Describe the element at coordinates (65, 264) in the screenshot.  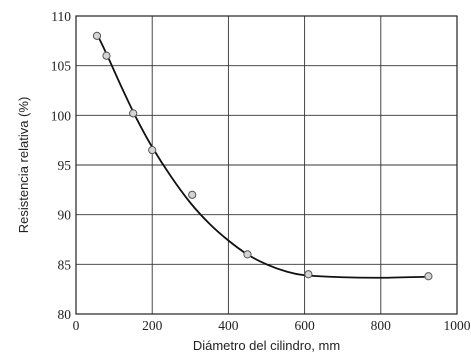
I see `y-tick-label: 85` at that location.